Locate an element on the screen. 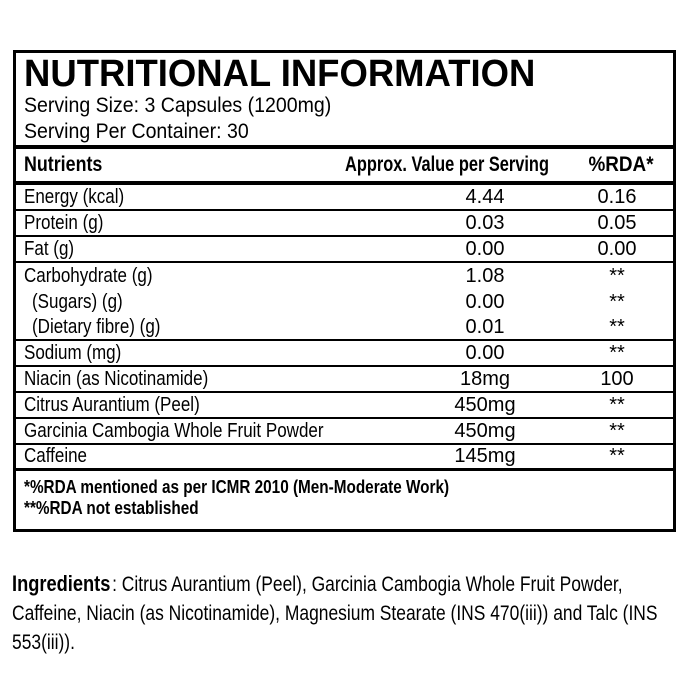  table-row-sugars: (Sugars) (g) 0.00 ** is located at coordinates (344, 302).